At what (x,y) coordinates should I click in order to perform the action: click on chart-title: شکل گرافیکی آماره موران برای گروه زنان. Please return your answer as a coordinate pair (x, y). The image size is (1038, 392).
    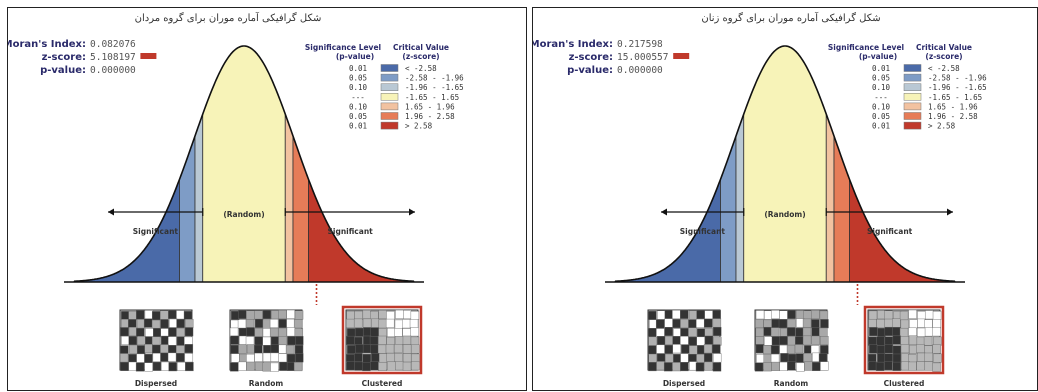
    Looking at the image, I should click on (790, 17).